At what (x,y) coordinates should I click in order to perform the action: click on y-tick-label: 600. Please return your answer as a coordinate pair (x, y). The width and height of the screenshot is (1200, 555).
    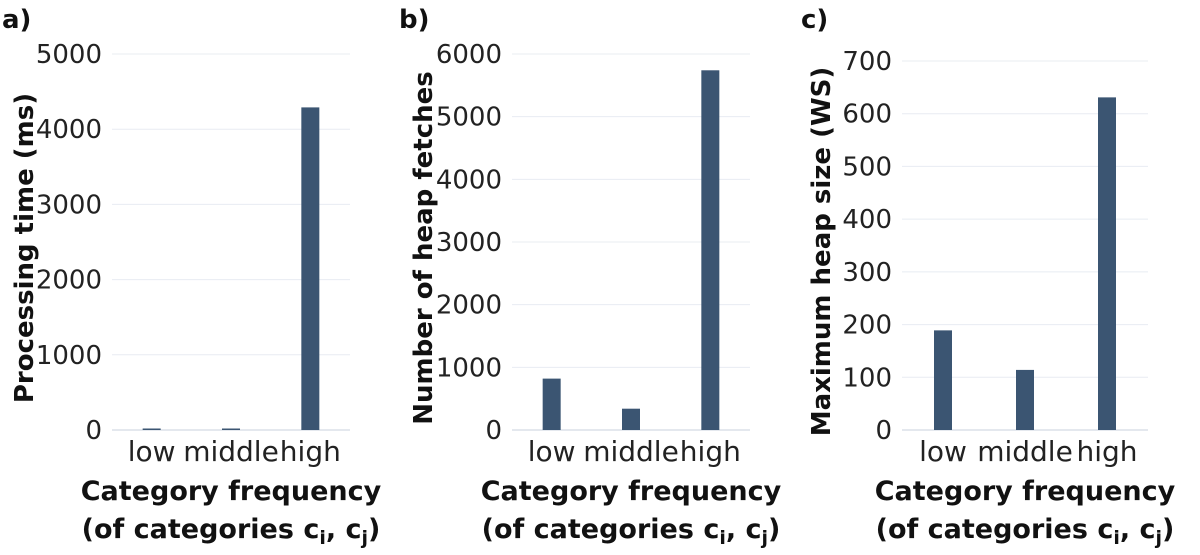
    Looking at the image, I should click on (867, 115).